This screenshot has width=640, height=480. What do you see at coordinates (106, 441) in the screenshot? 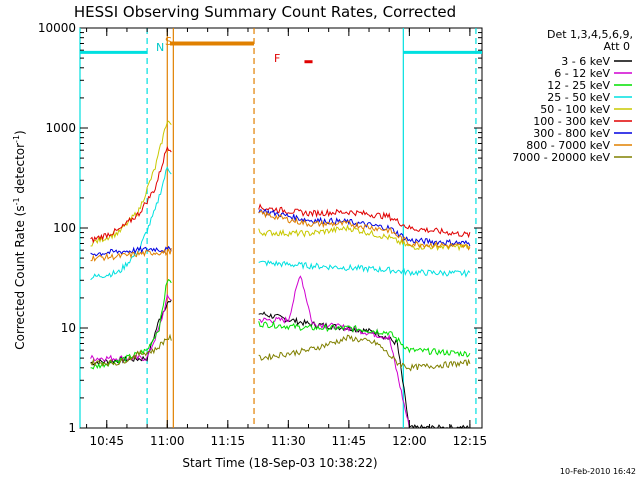
I see `x-tick-label-0: 10:45` at bounding box center [106, 441].